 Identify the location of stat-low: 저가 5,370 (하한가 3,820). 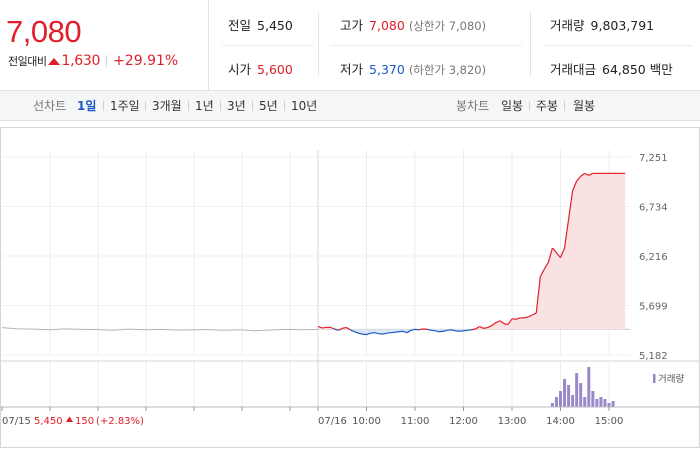
(413, 68).